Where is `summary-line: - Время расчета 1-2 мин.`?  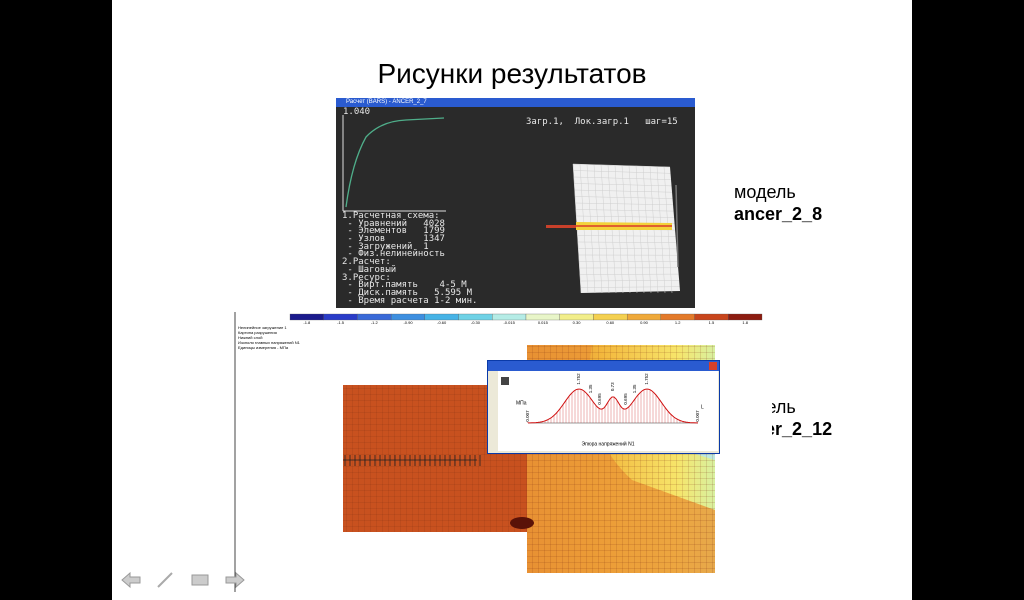
summary-line: - Время расчета 1-2 мин. is located at coordinates (410, 300).